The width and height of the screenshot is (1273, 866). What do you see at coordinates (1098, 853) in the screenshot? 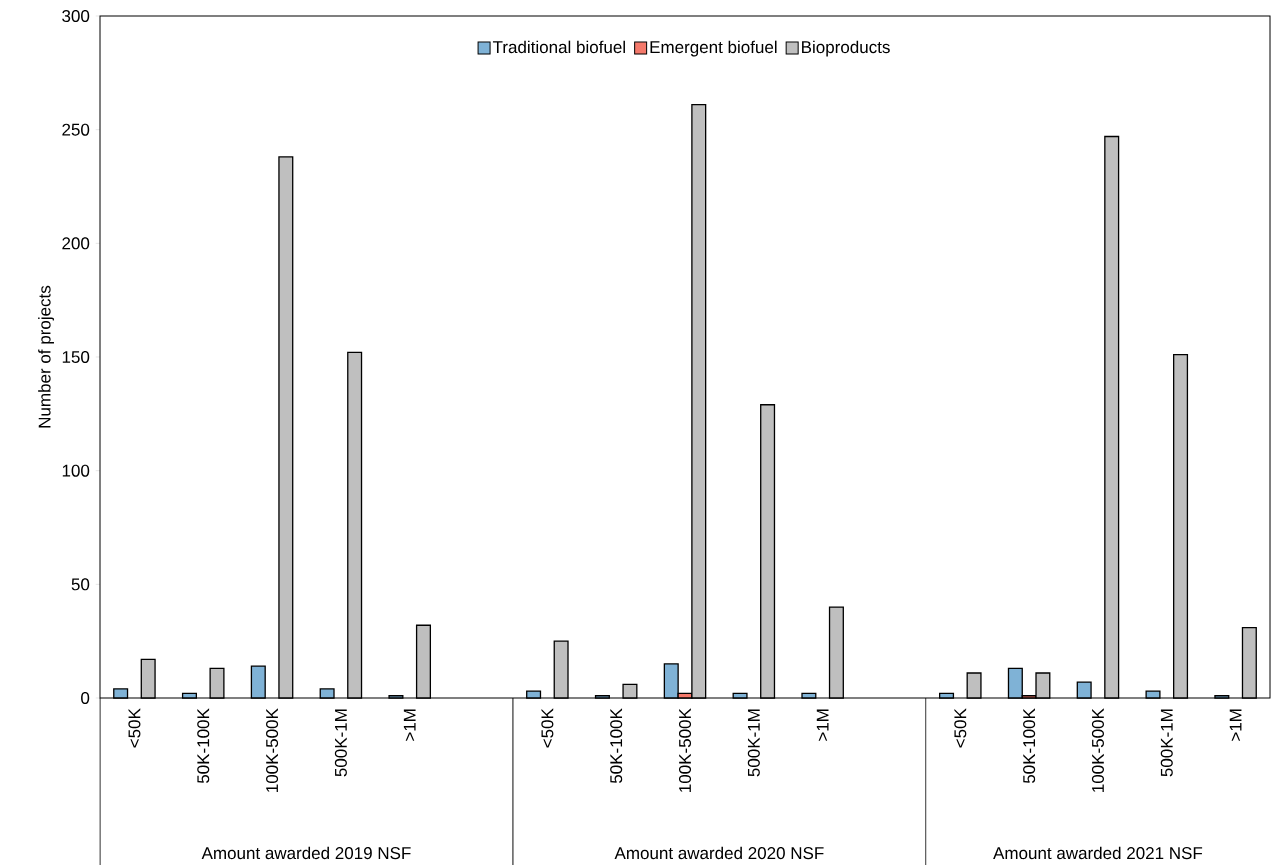
I see `text: Amount awarded 2021 NSF` at bounding box center [1098, 853].